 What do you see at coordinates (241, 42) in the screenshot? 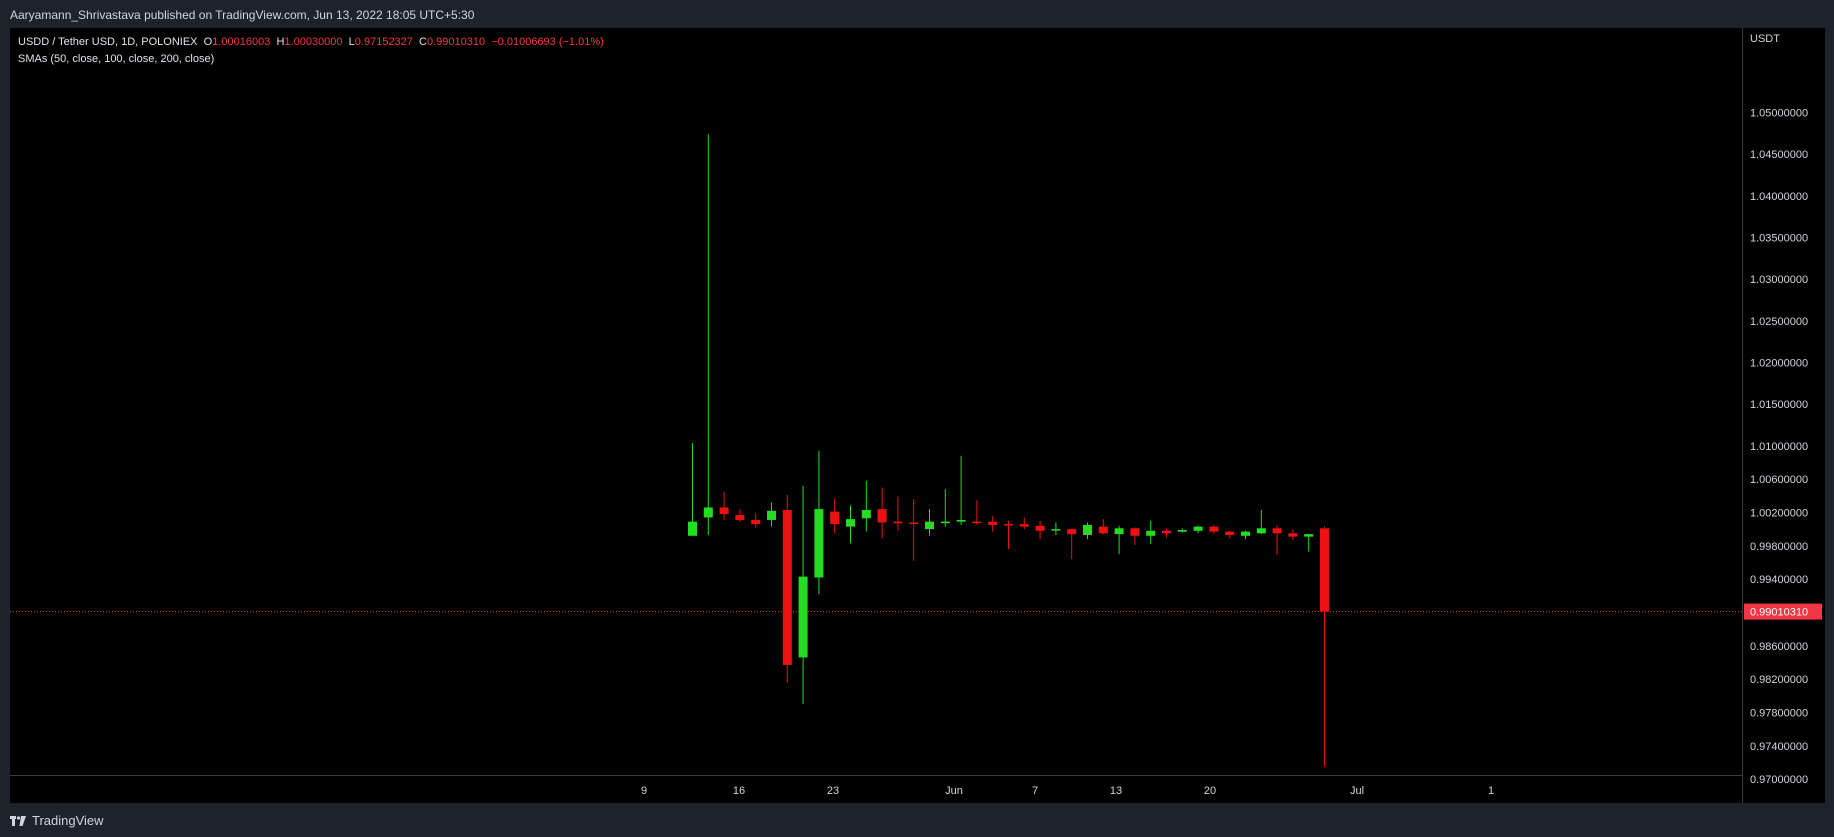
I see `legend-open-value: 1.00016003` at bounding box center [241, 42].